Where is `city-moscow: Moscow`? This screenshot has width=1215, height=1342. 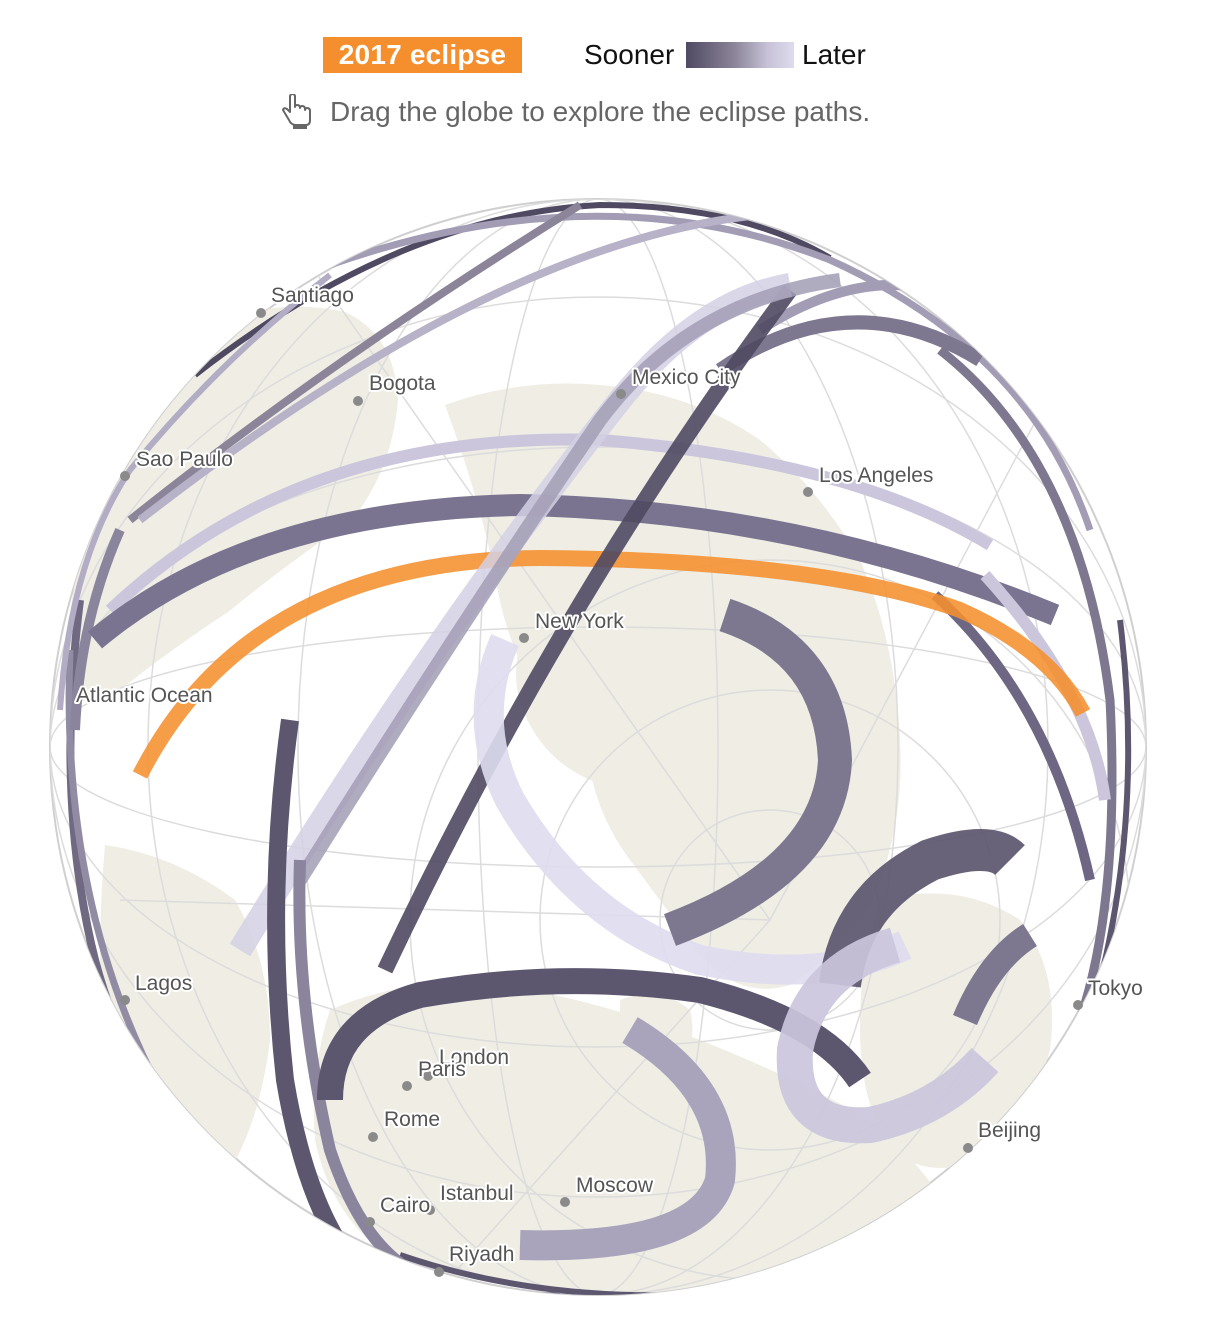
city-moscow: Moscow is located at coordinates (608, 1189).